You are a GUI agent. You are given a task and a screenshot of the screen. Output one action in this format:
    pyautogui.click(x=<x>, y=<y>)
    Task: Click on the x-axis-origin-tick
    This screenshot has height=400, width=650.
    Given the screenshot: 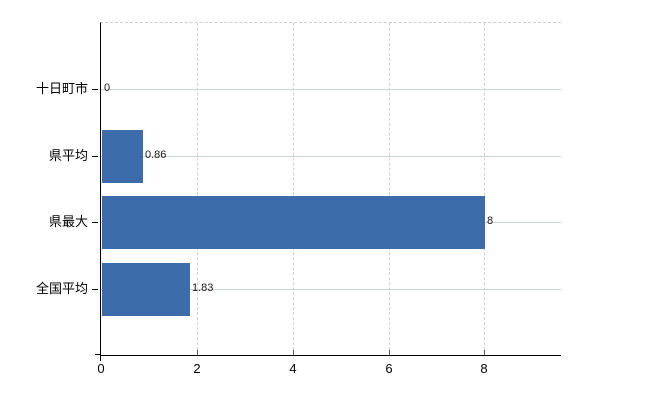 What is the action you would take?
    pyautogui.click(x=100, y=358)
    